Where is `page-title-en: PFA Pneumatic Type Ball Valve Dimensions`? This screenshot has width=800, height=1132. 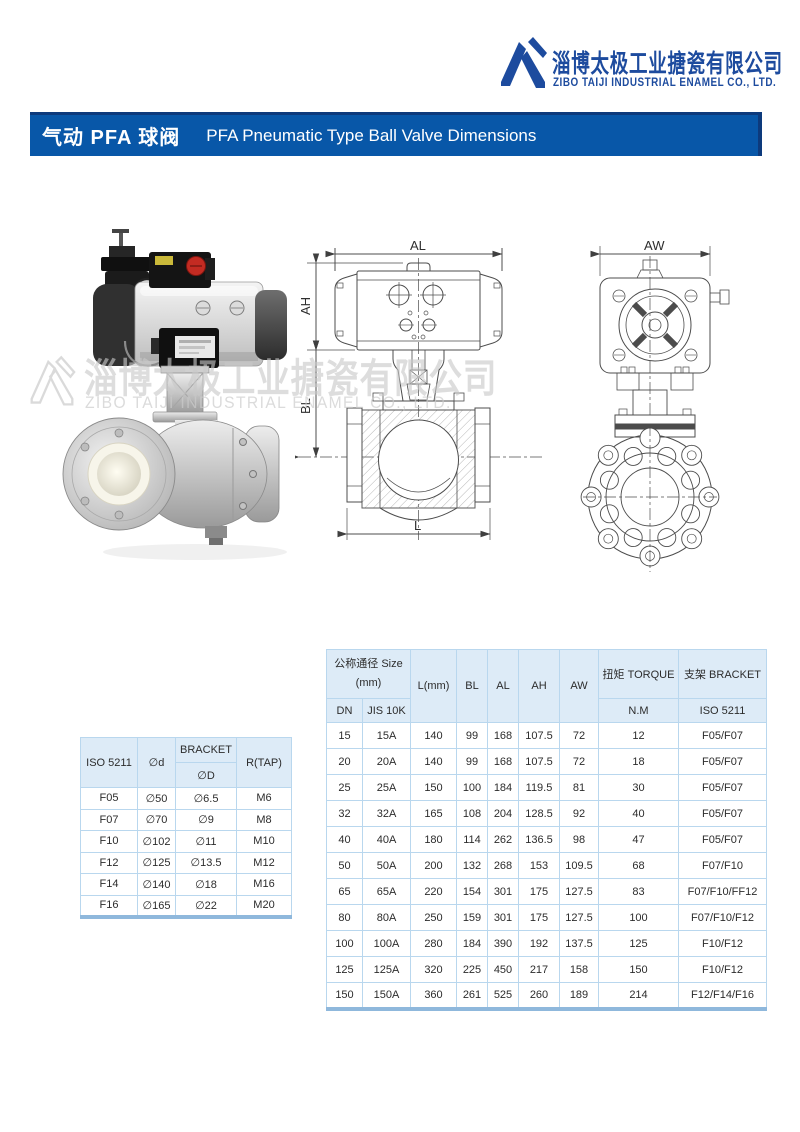
page-title-en: PFA Pneumatic Type Ball Valve Dimensions is located at coordinates (371, 135).